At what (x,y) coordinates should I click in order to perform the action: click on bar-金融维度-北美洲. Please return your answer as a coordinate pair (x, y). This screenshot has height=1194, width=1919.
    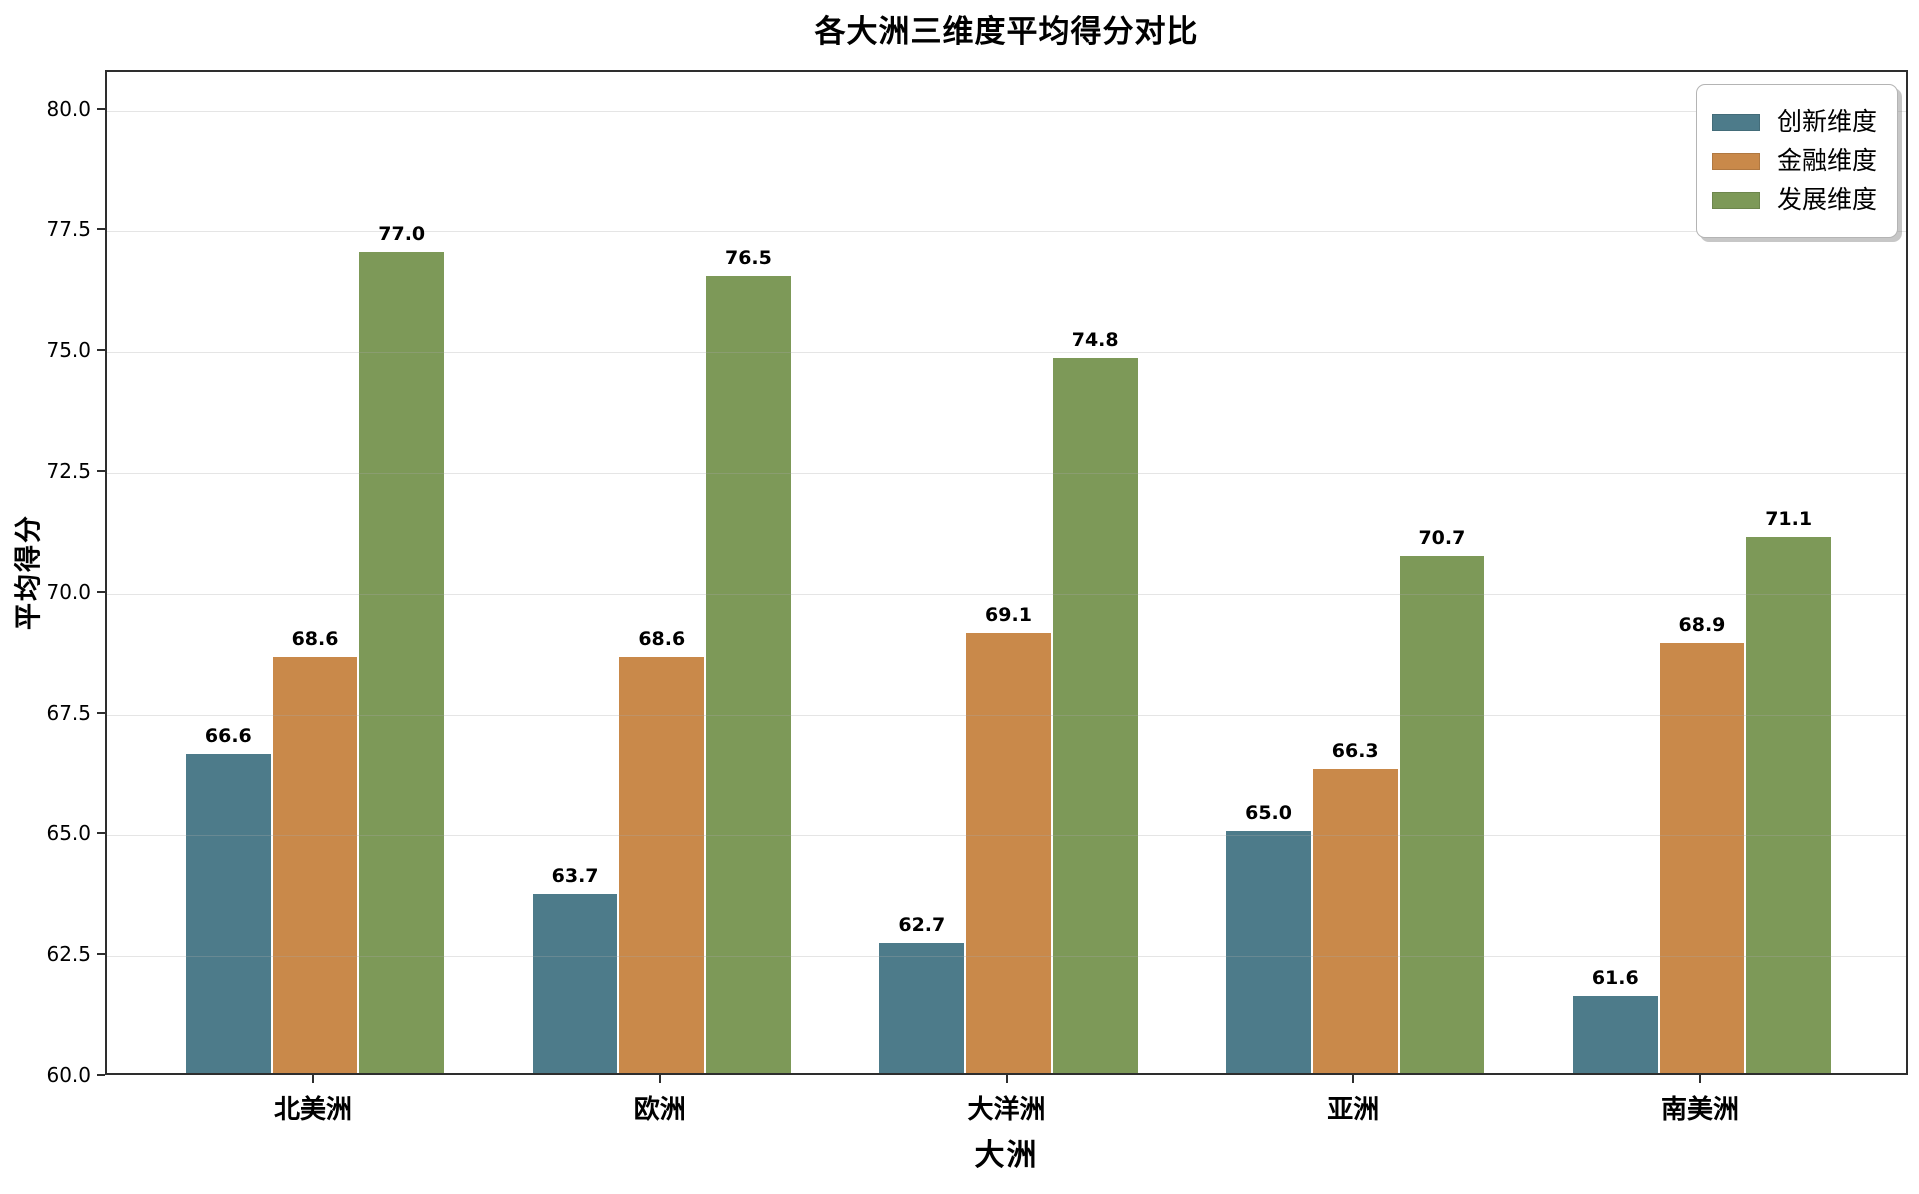
    Looking at the image, I should click on (315, 865).